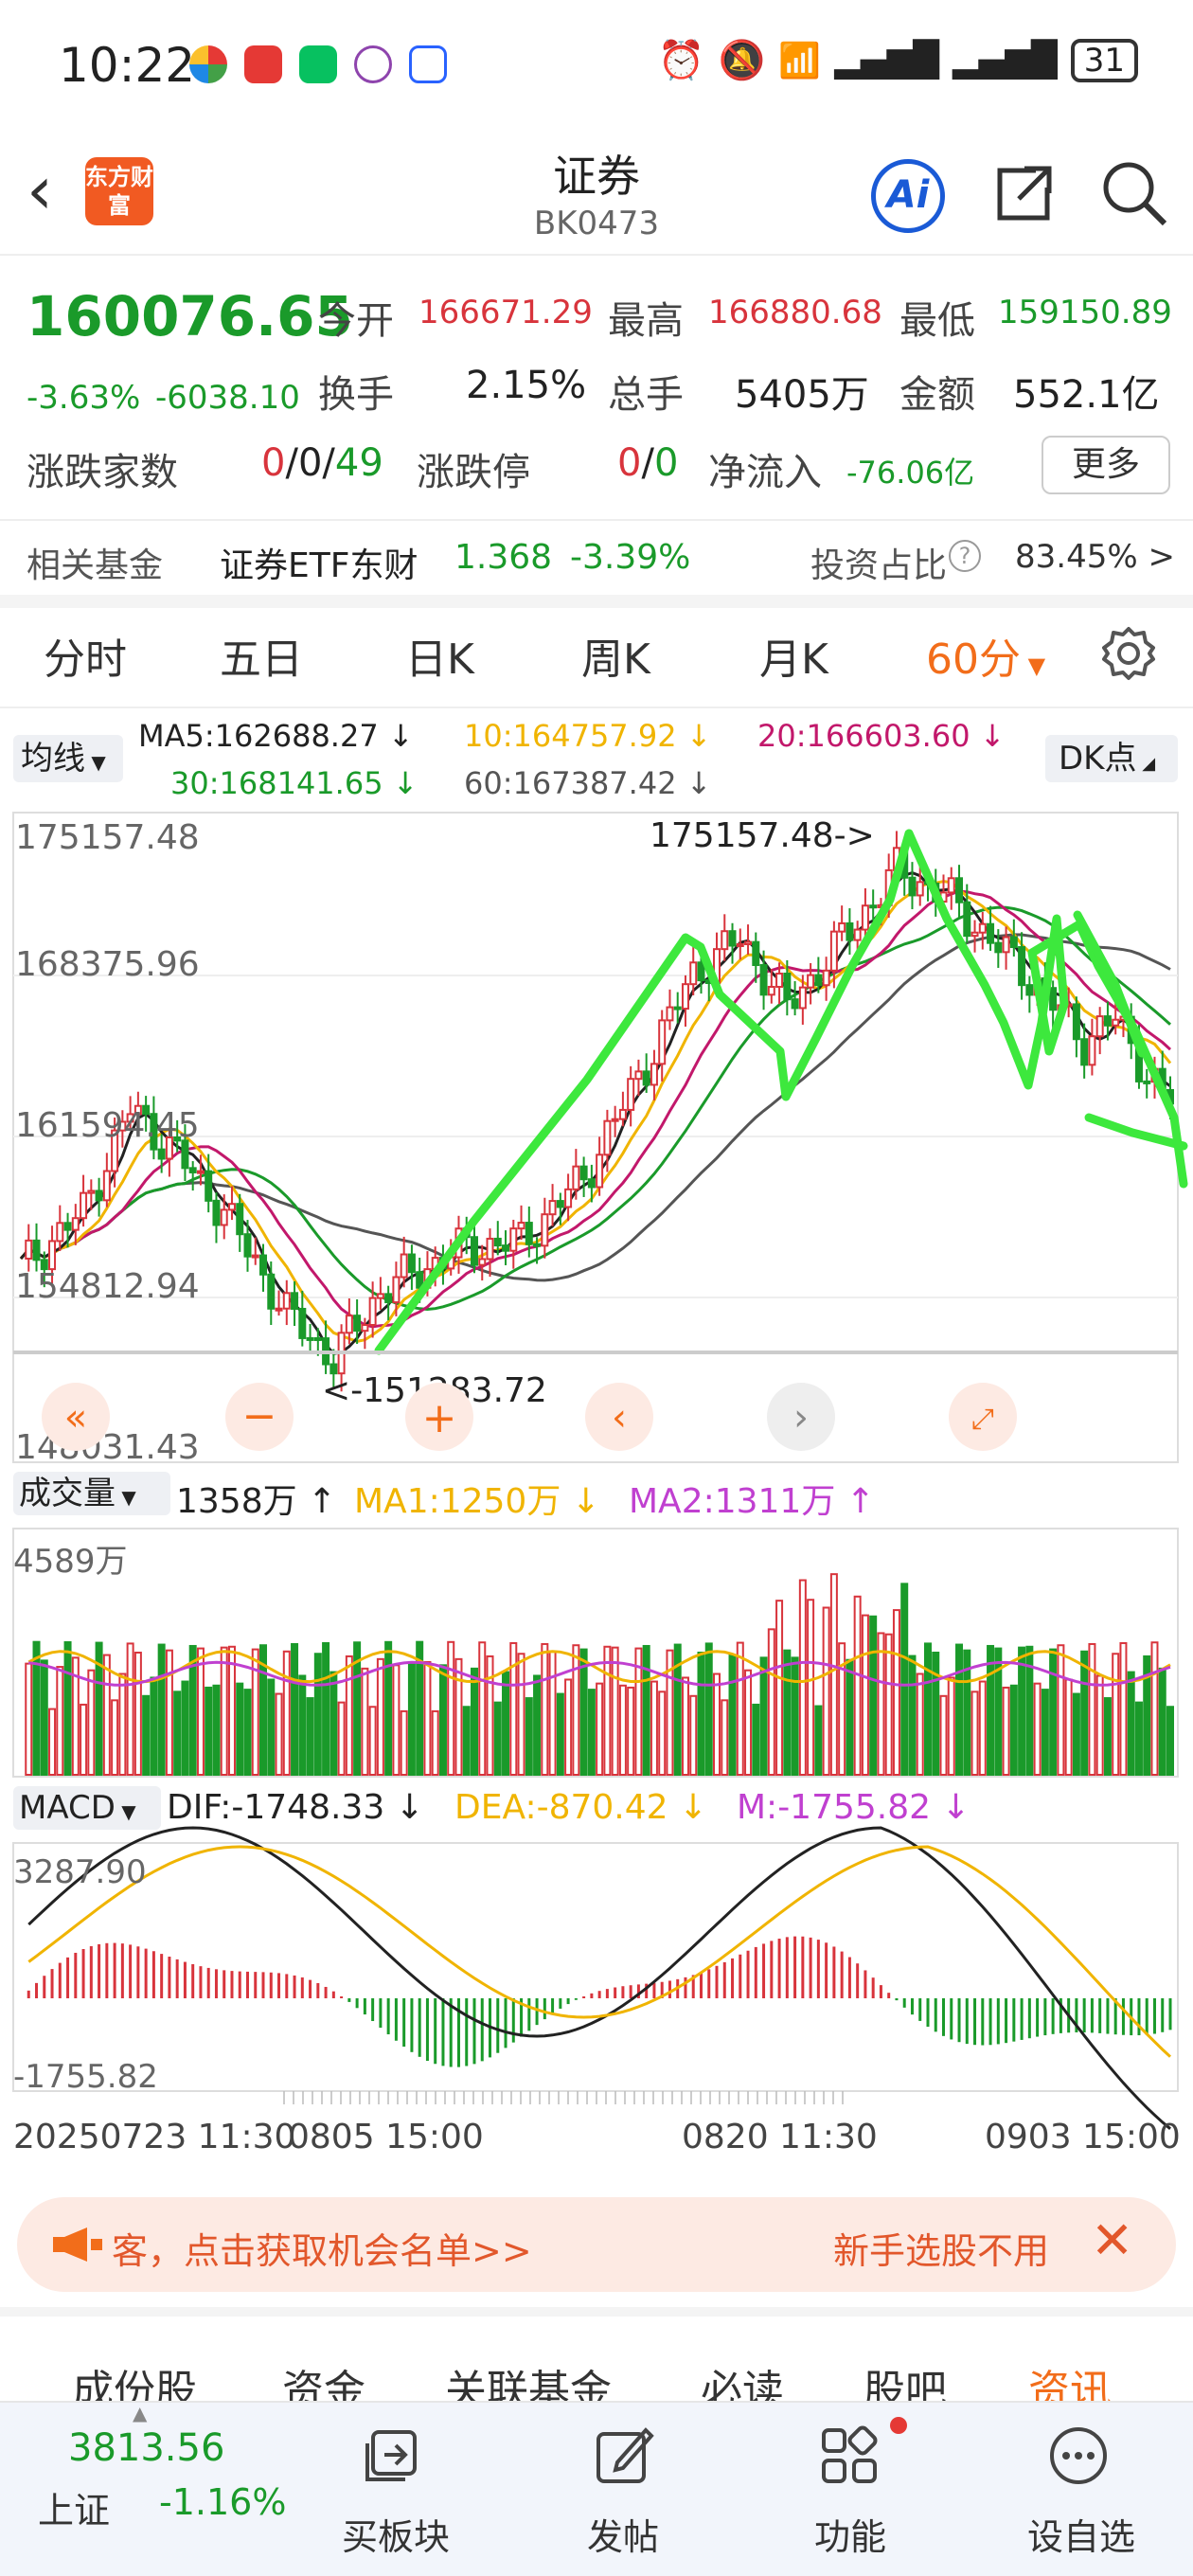 The height and width of the screenshot is (2576, 1193). What do you see at coordinates (622, 2537) in the screenshot?
I see `compose-label: 发帖` at bounding box center [622, 2537].